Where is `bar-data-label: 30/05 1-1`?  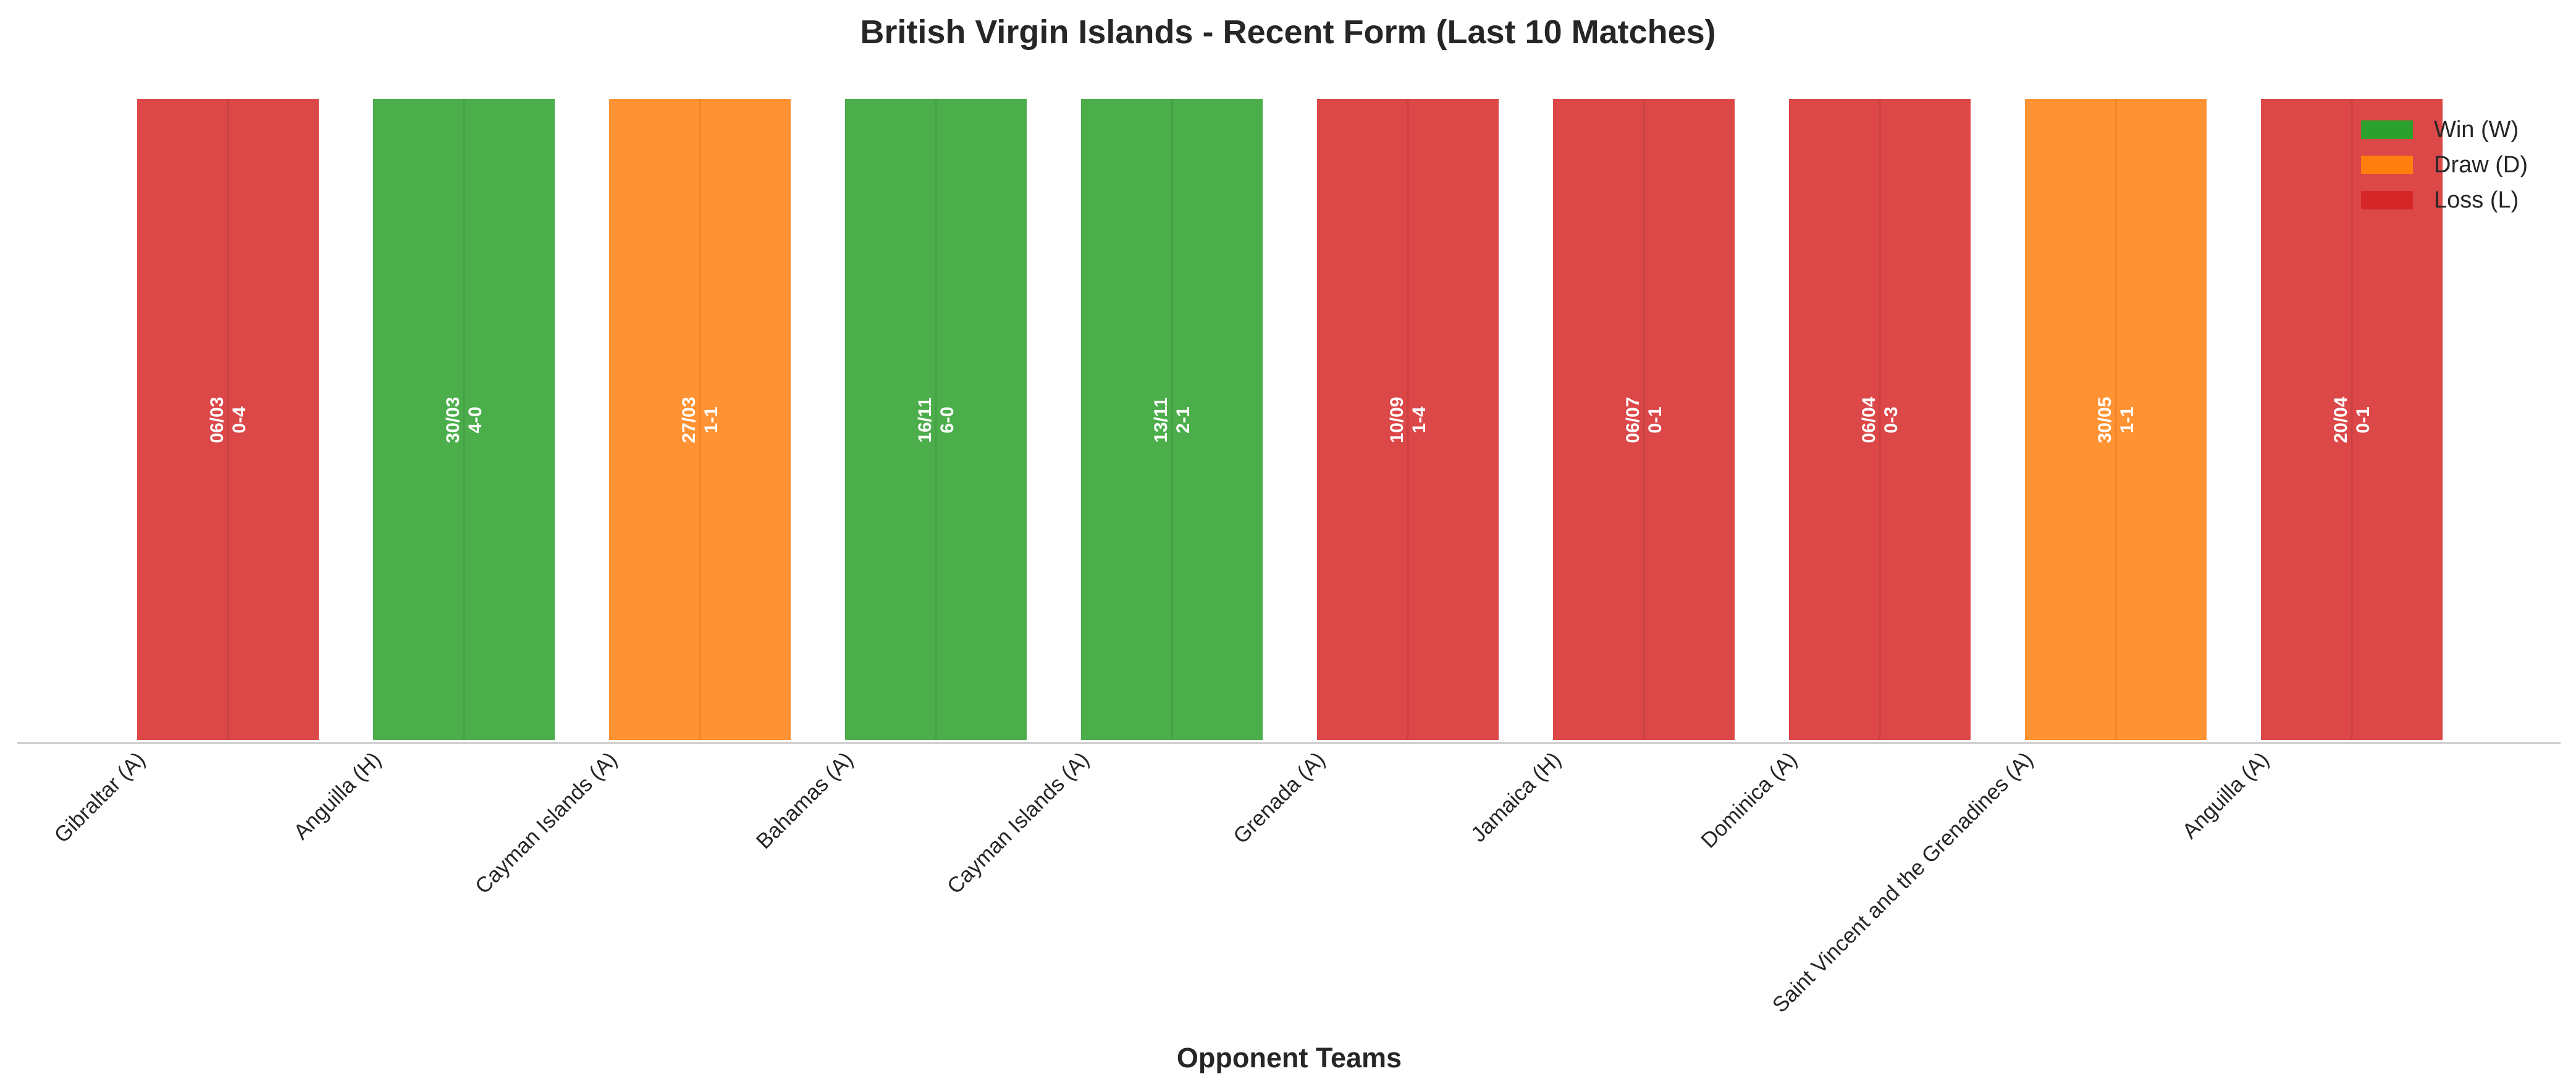
bar-data-label: 30/05 1-1 is located at coordinates (2116, 420).